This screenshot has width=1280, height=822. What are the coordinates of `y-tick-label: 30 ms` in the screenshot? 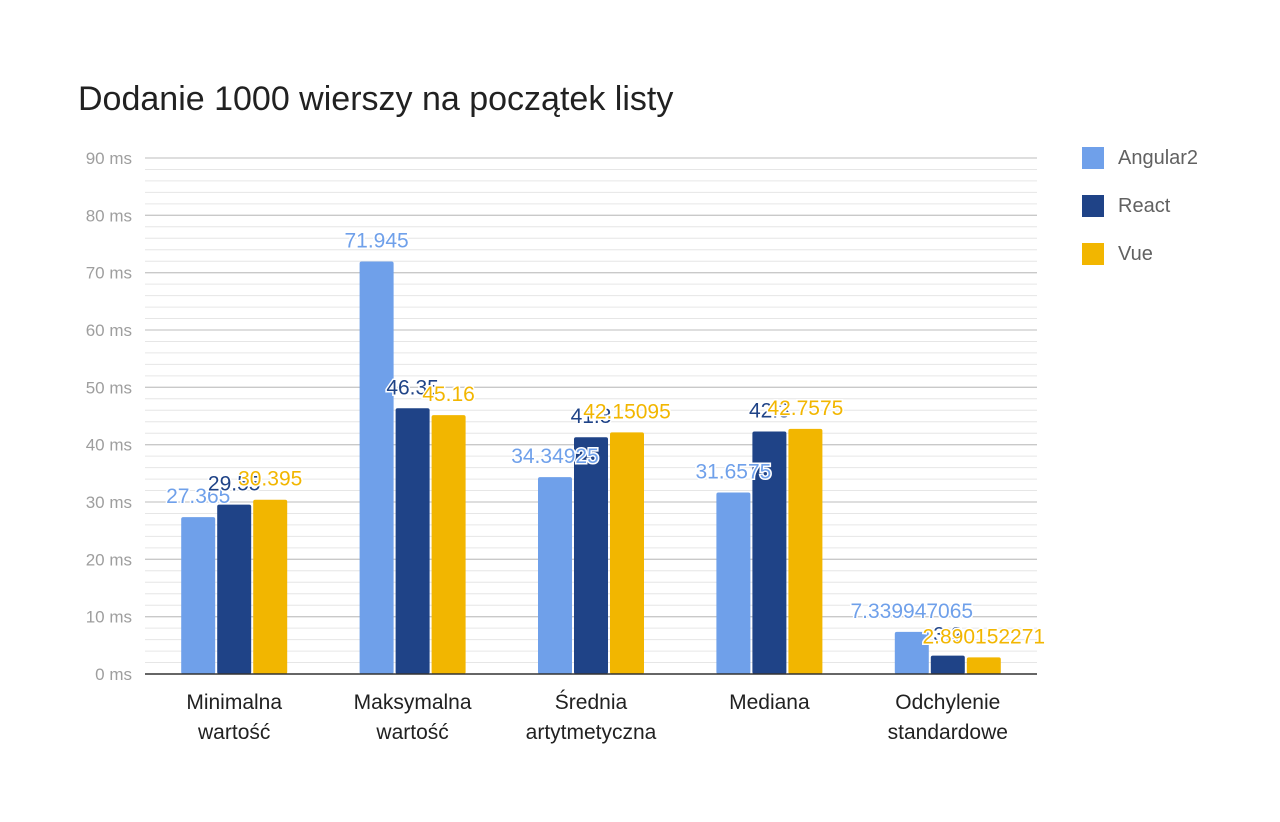 It's located at (109, 502).